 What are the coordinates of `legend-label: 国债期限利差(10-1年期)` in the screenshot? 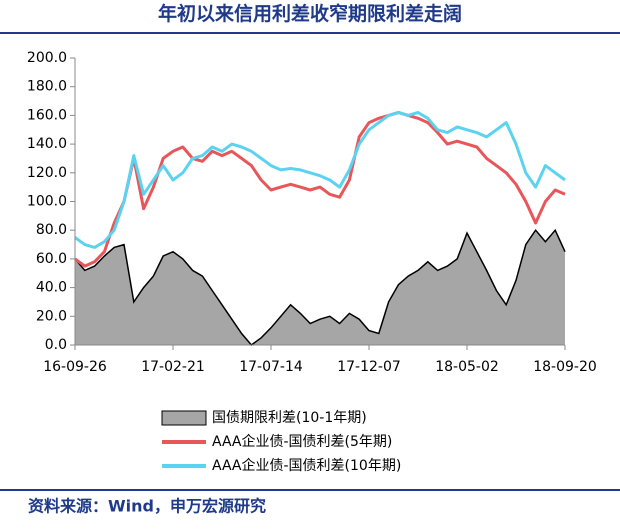 It's located at (289, 418).